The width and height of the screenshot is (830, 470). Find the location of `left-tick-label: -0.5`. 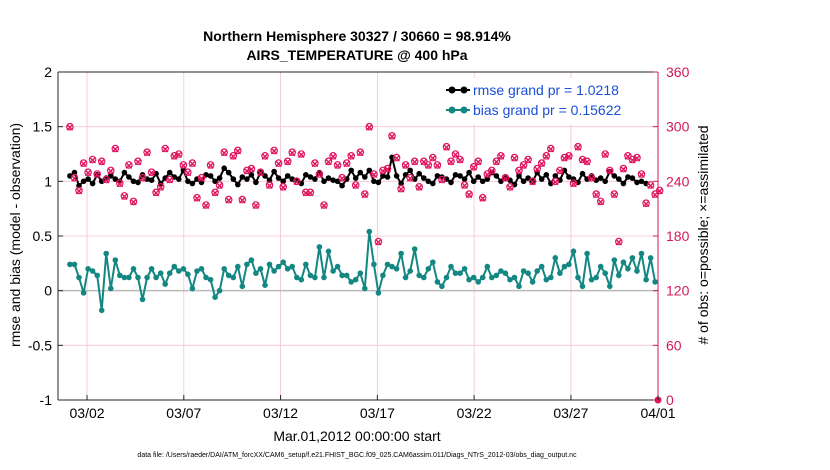

left-tick-label: -0.5 is located at coordinates (40, 345).